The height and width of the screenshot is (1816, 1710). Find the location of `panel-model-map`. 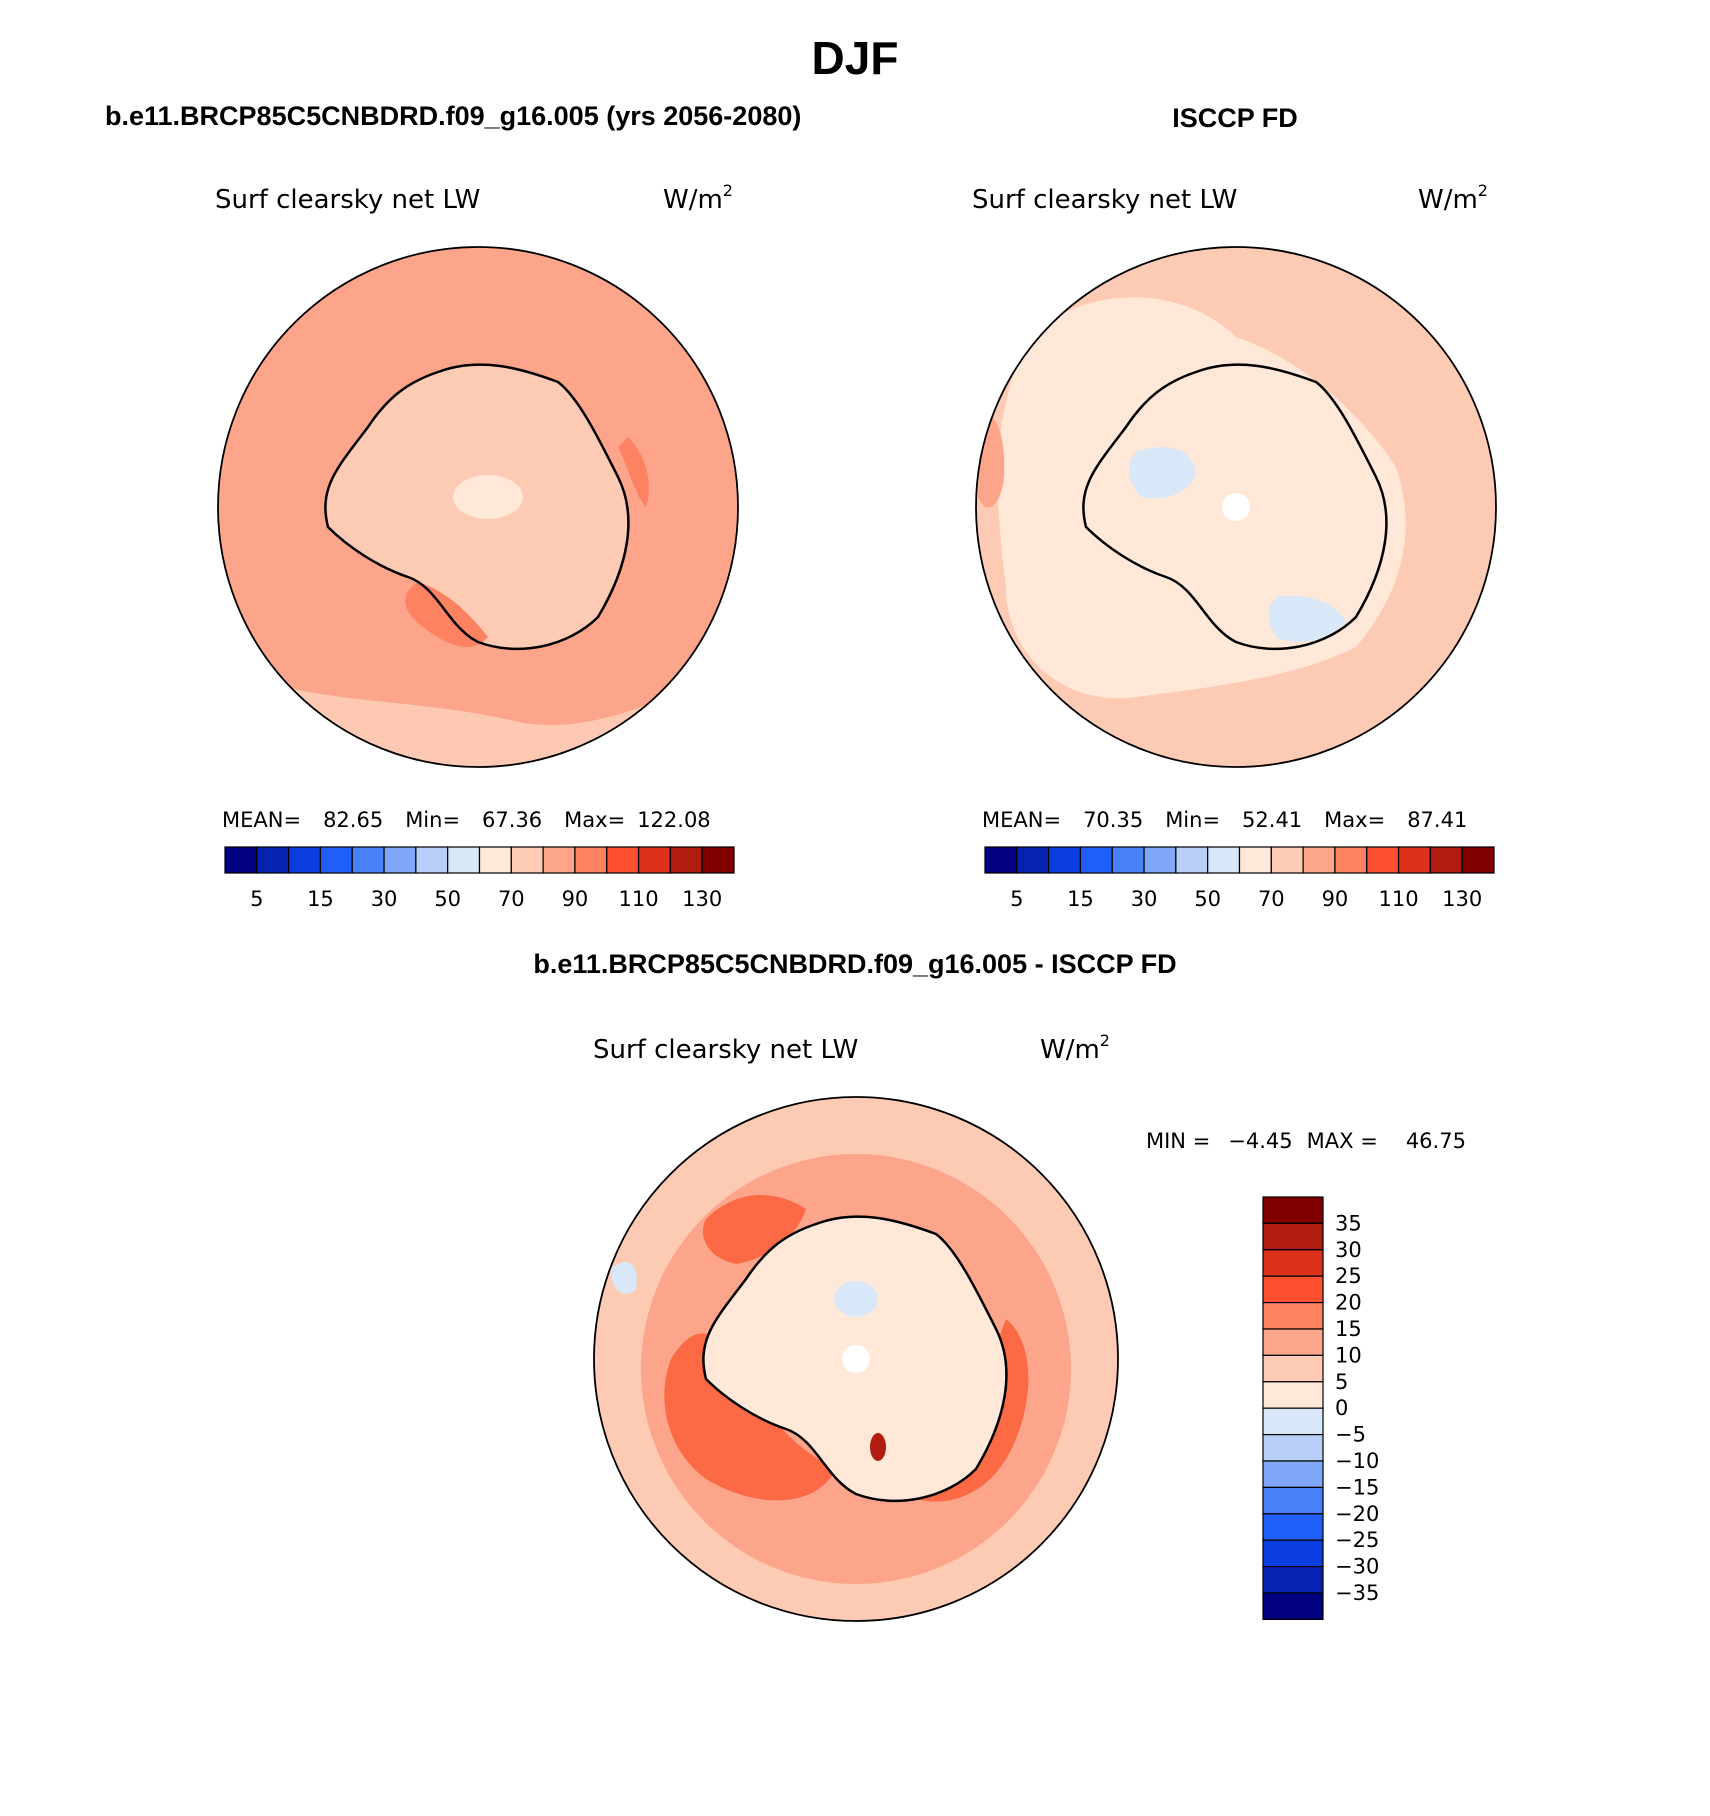

panel-model-map is located at coordinates (478, 507).